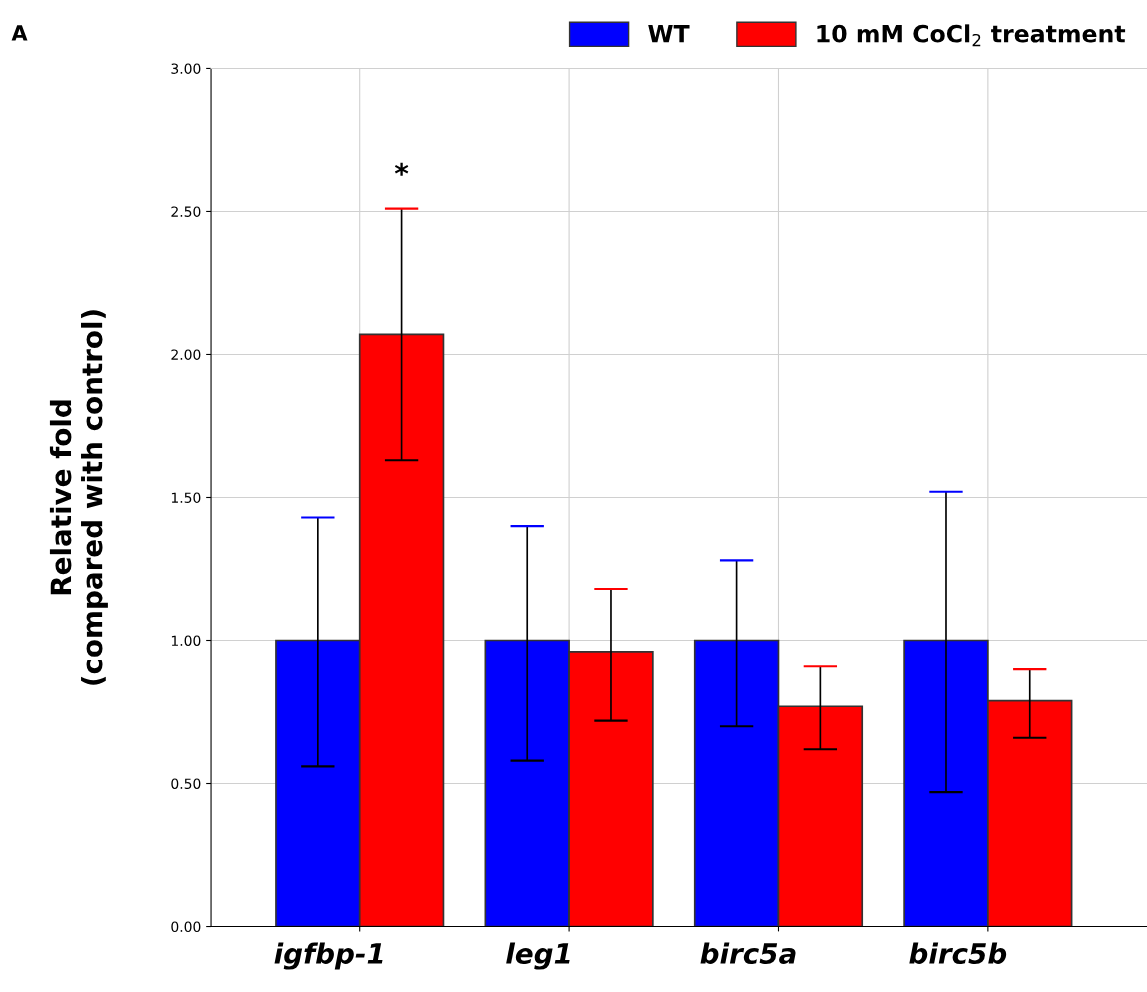 The width and height of the screenshot is (1147, 992). Describe the element at coordinates (186, 211) in the screenshot. I see `y-tick-label: 2.50` at that location.